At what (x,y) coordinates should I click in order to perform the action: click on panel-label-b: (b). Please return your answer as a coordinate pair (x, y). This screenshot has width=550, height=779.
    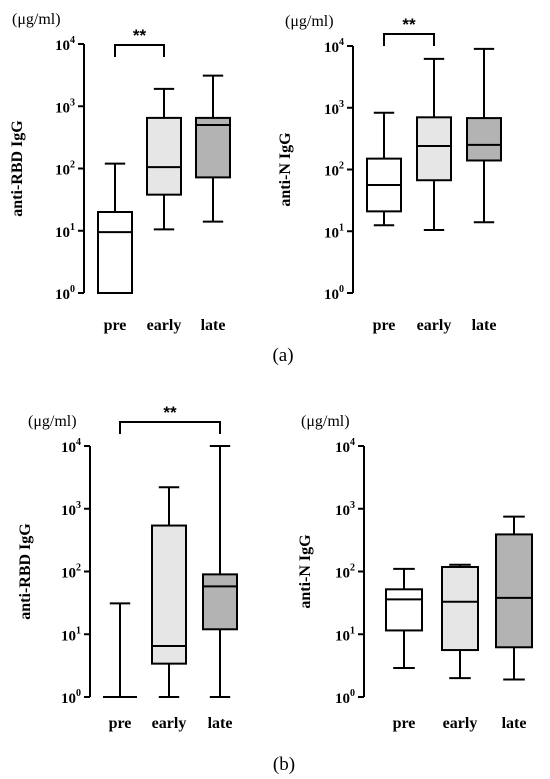
    Looking at the image, I should click on (284, 764).